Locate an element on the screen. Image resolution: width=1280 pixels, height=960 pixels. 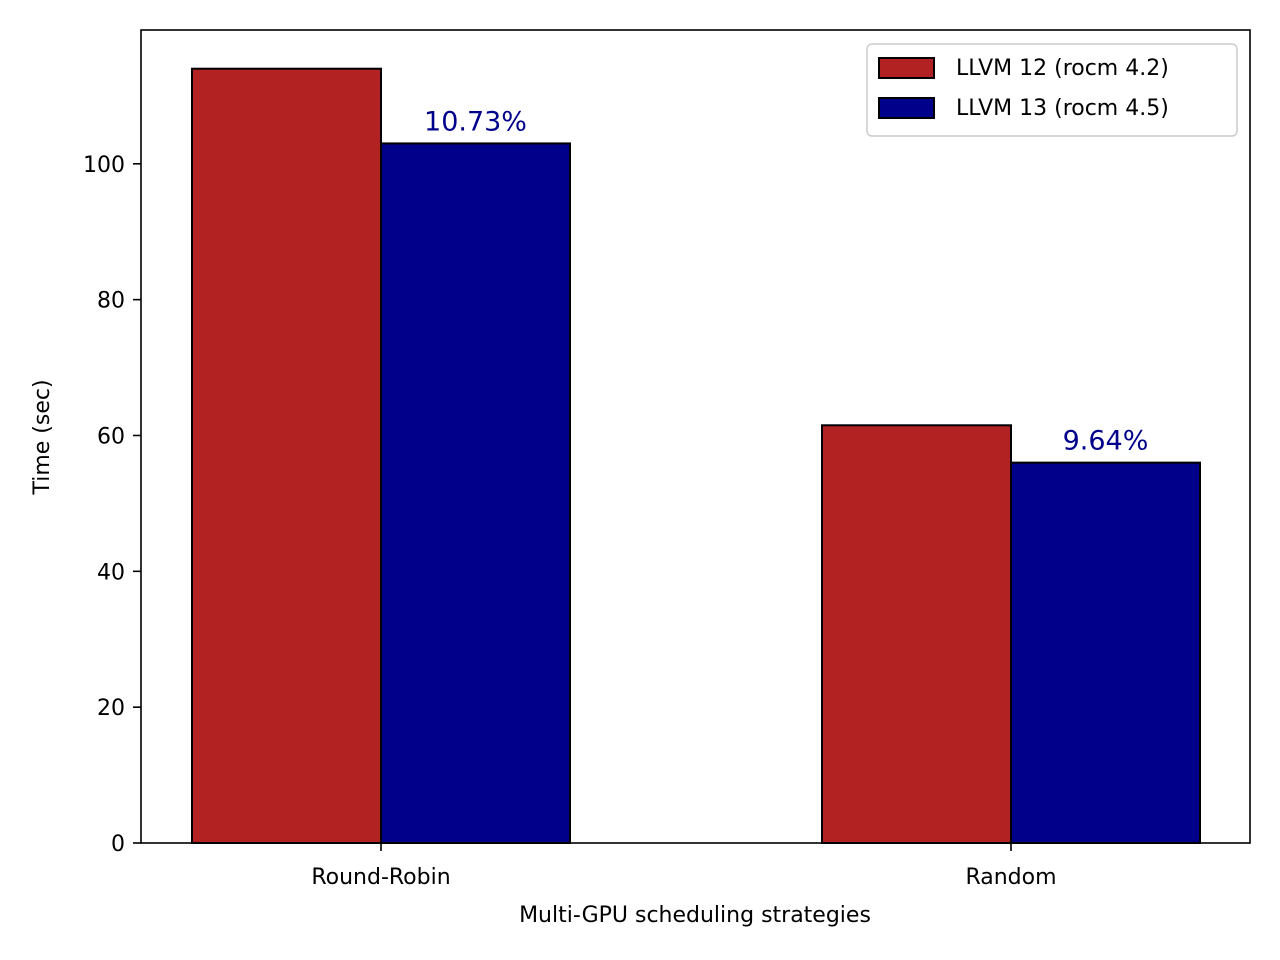
y-tick-label: 0 is located at coordinates (118, 844).